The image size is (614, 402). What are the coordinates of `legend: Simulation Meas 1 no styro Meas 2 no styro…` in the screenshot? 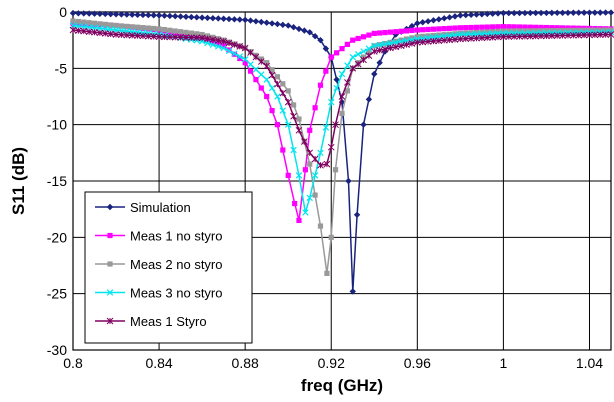 It's located at (168, 267).